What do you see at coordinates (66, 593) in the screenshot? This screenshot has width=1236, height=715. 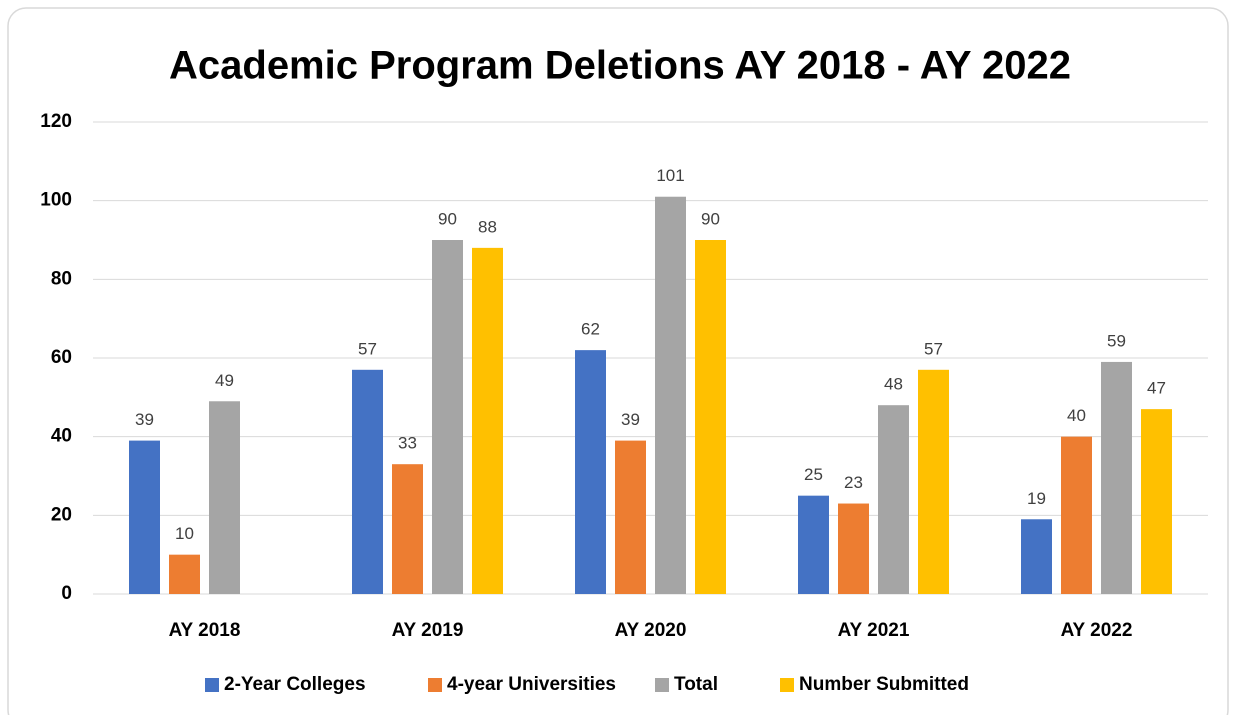 I see `y-tick-label: 0` at bounding box center [66, 593].